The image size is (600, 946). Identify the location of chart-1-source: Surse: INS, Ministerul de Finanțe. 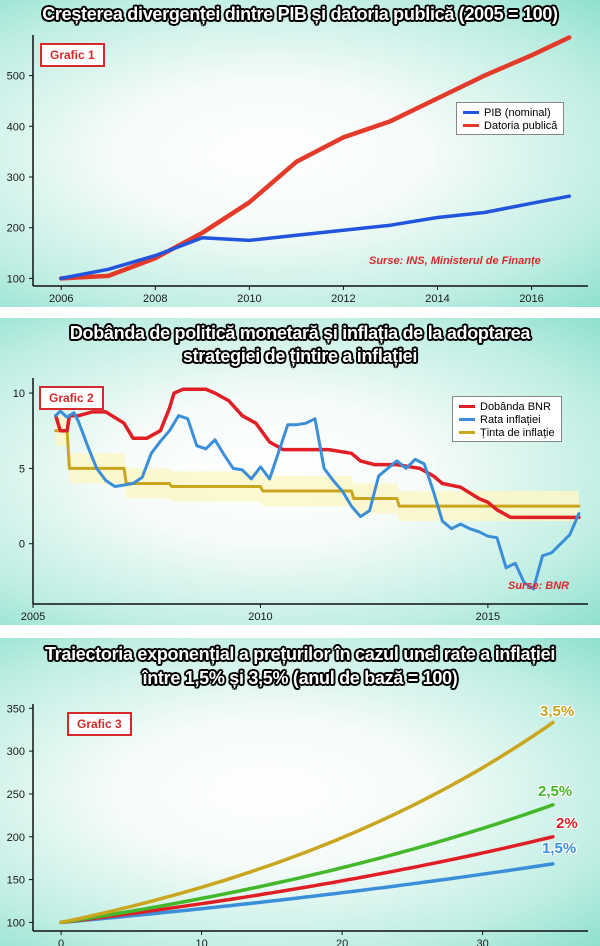
(455, 261).